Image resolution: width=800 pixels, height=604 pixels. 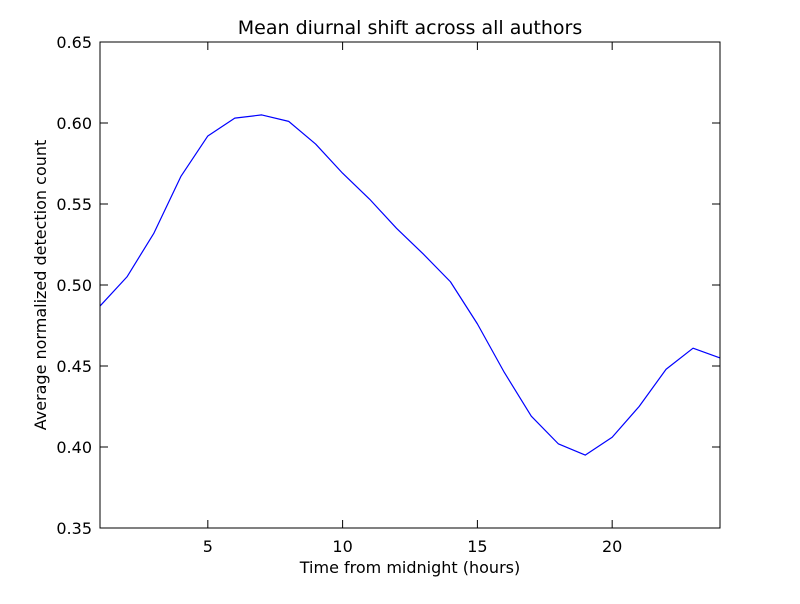 What do you see at coordinates (409, 567) in the screenshot?
I see `x-axis-label: Time from midnight (hours)` at bounding box center [409, 567].